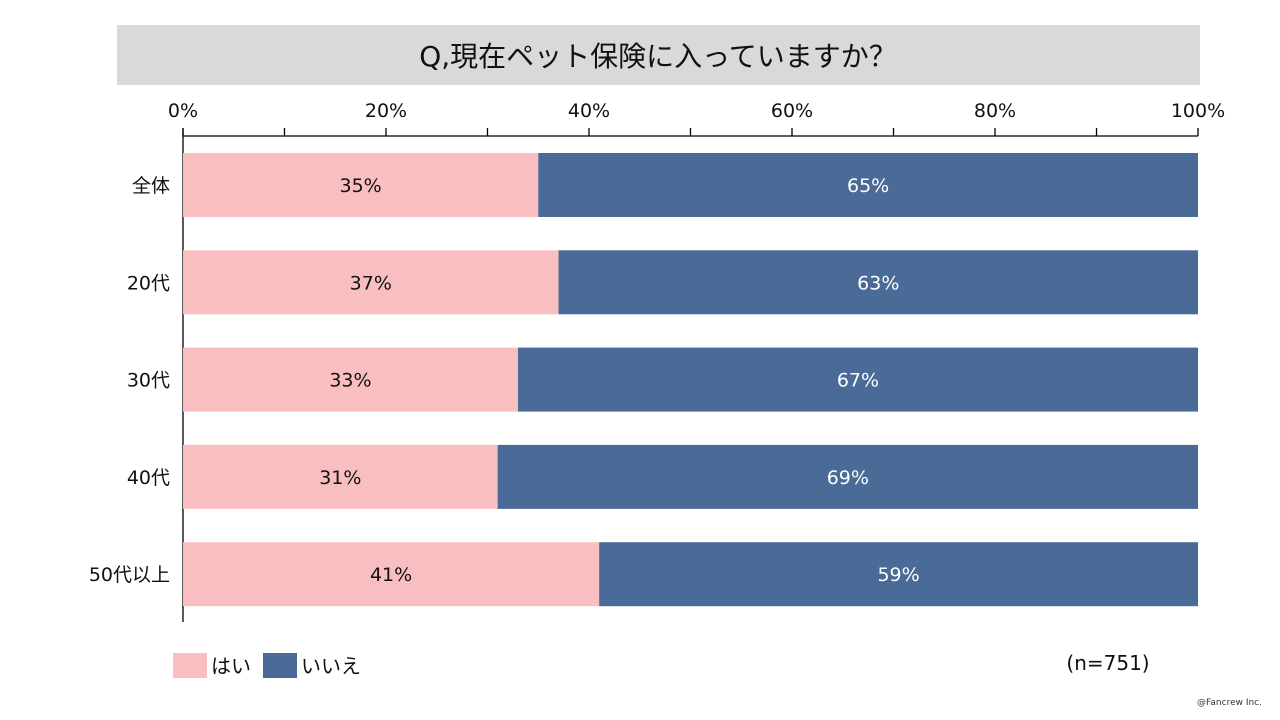  I want to click on data-label: 59%, so click(898, 575).